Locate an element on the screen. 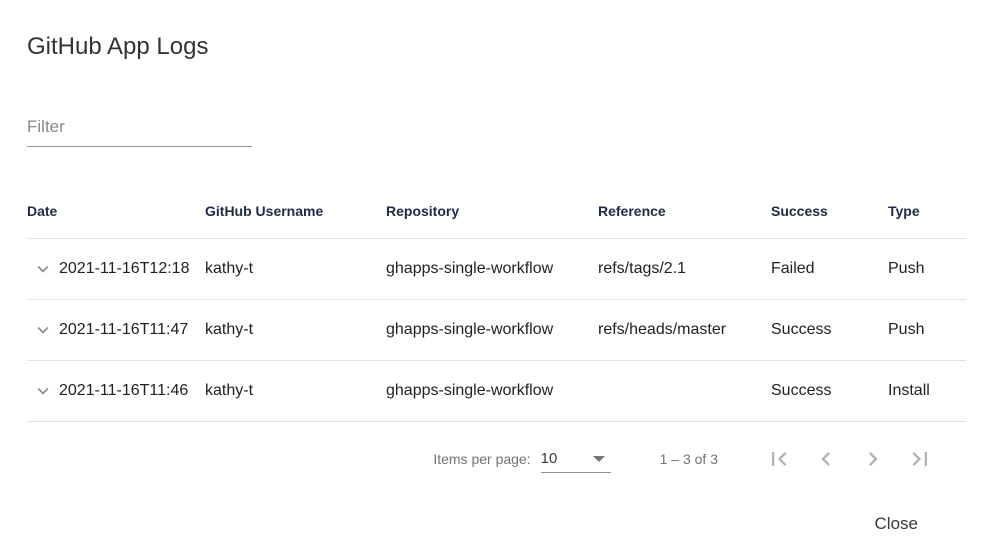 The image size is (992, 551). chevron-left-icon is located at coordinates (825, 459).